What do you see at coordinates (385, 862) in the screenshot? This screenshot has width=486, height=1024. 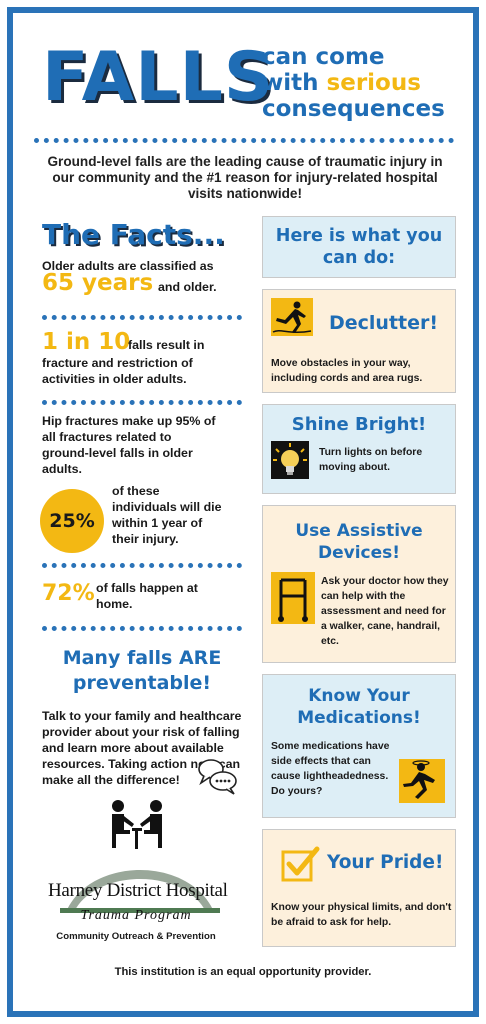 I see `pride-title: Your Pride!` at bounding box center [385, 862].